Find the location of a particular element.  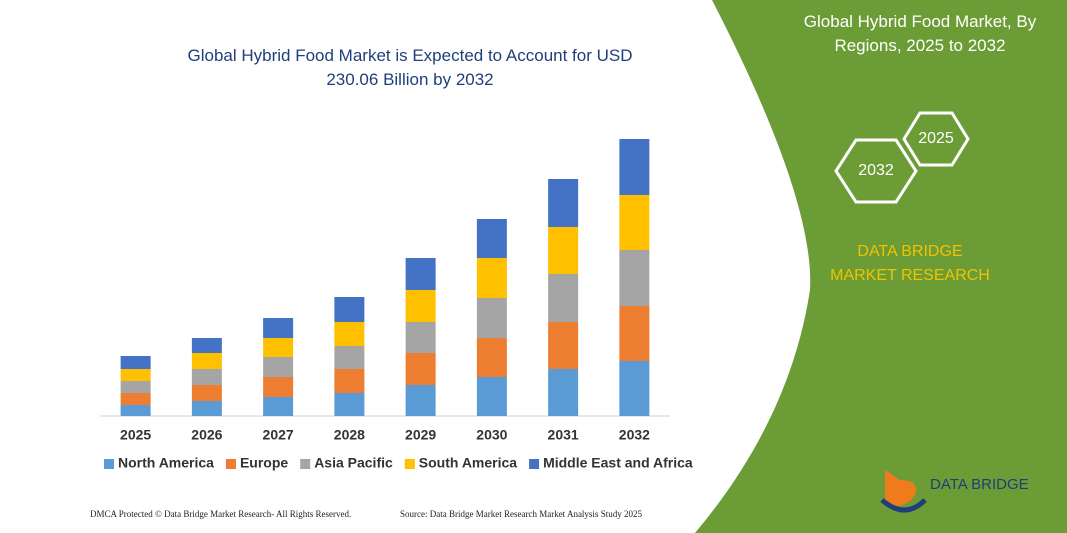

hexagon-label: 2025 is located at coordinates (936, 138).